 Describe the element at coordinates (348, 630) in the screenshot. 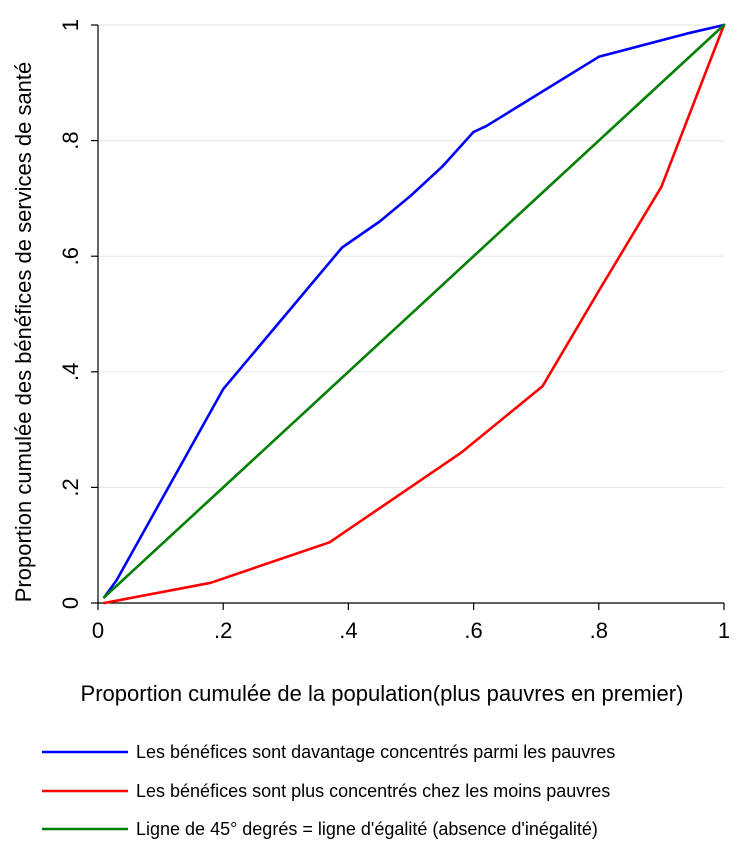

I see `x-tick-label-2: .4` at that location.